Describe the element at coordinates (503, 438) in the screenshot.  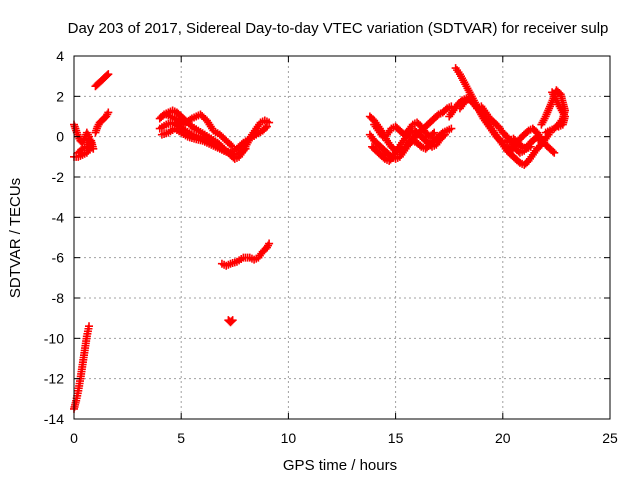
I see `x-tick-label: 20` at that location.